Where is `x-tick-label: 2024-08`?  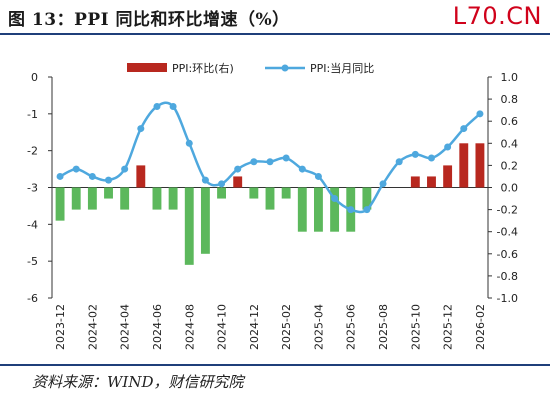
x-tick-label: 2024-08 is located at coordinates (189, 327).